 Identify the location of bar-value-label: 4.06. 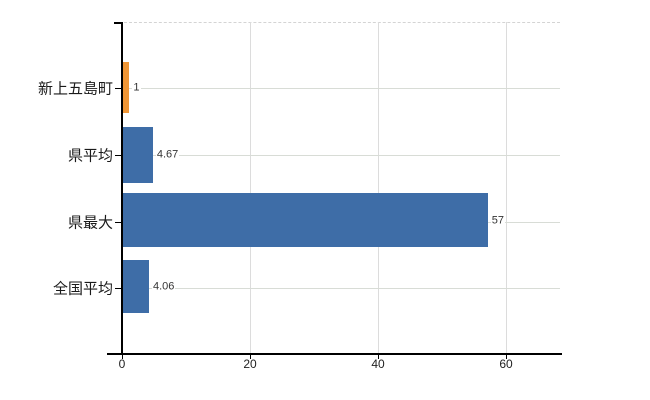
(163, 287).